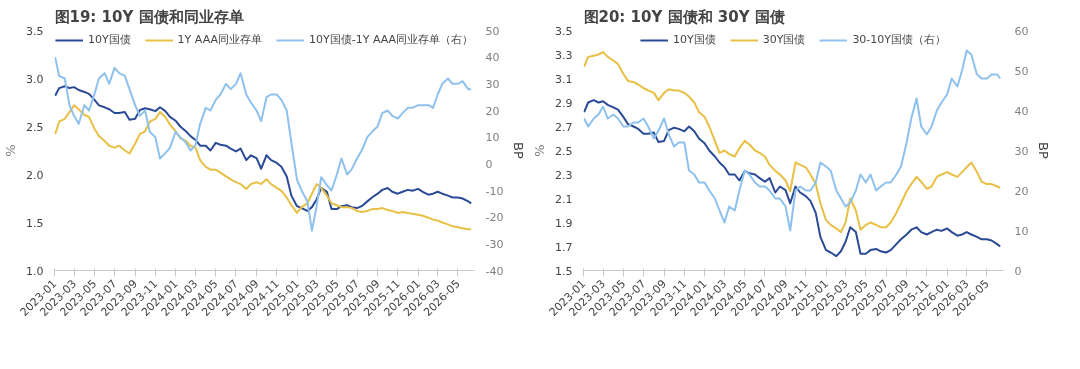 Image resolution: width=1080 pixels, height=369 pixels. What do you see at coordinates (564, 247) in the screenshot?
I see `y-tick-label: 1.7` at bounding box center [564, 247].